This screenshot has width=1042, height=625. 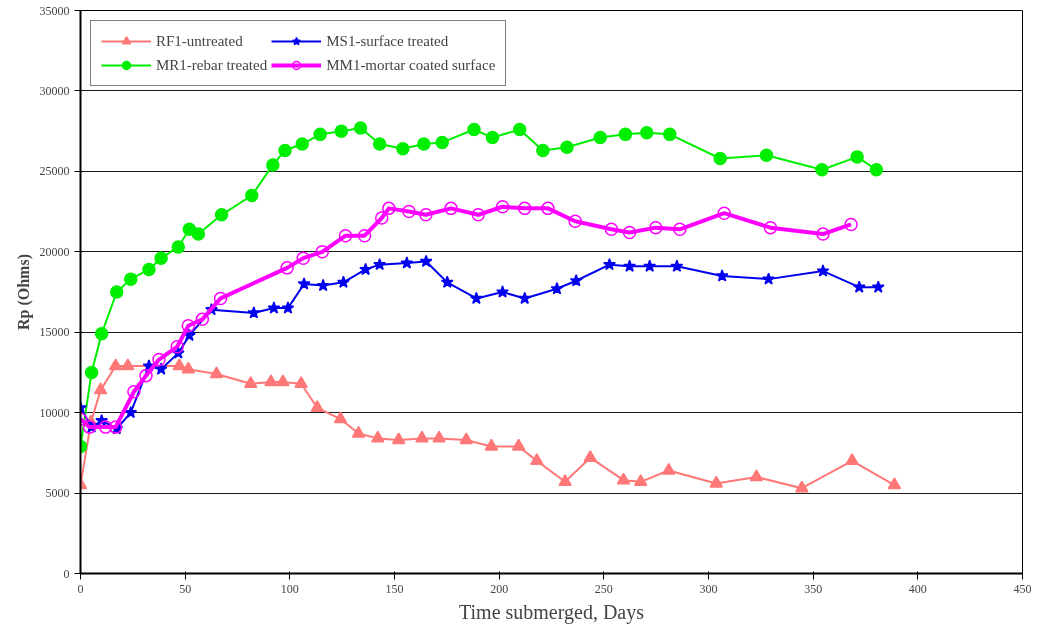 I want to click on y-tick-label: 30000, so click(x=54, y=90).